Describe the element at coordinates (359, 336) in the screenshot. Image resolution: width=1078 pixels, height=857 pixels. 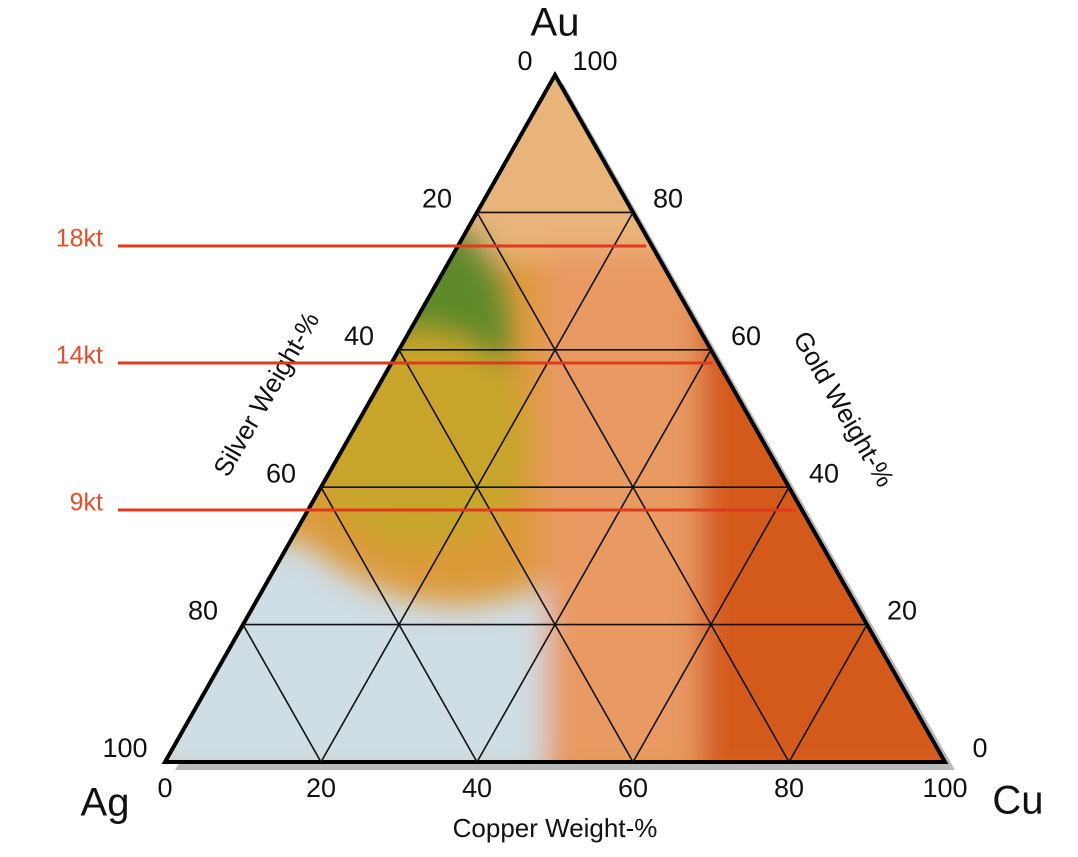
I see `silver-tick-label: 40` at that location.